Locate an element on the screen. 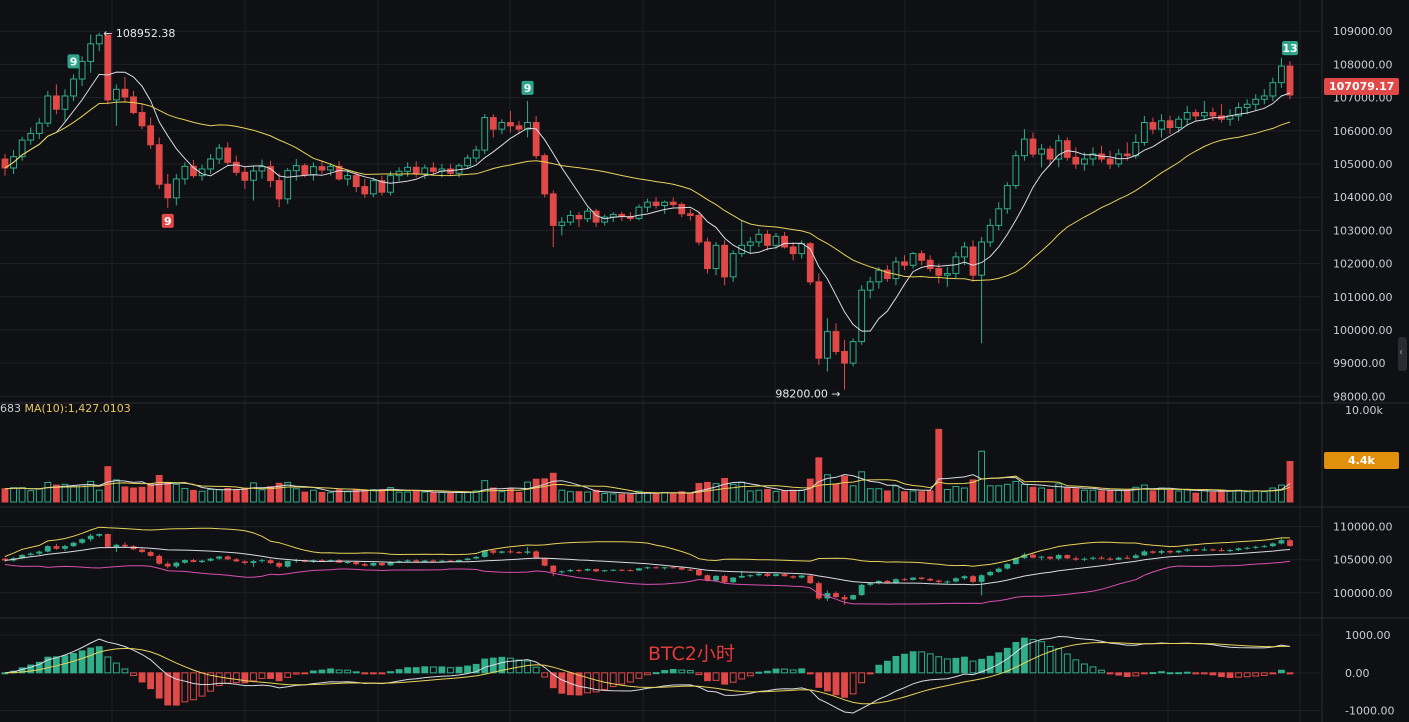 Image resolution: width=1409 pixels, height=722 pixels. sidebar-collapse-handle: ‹ is located at coordinates (1402, 354).